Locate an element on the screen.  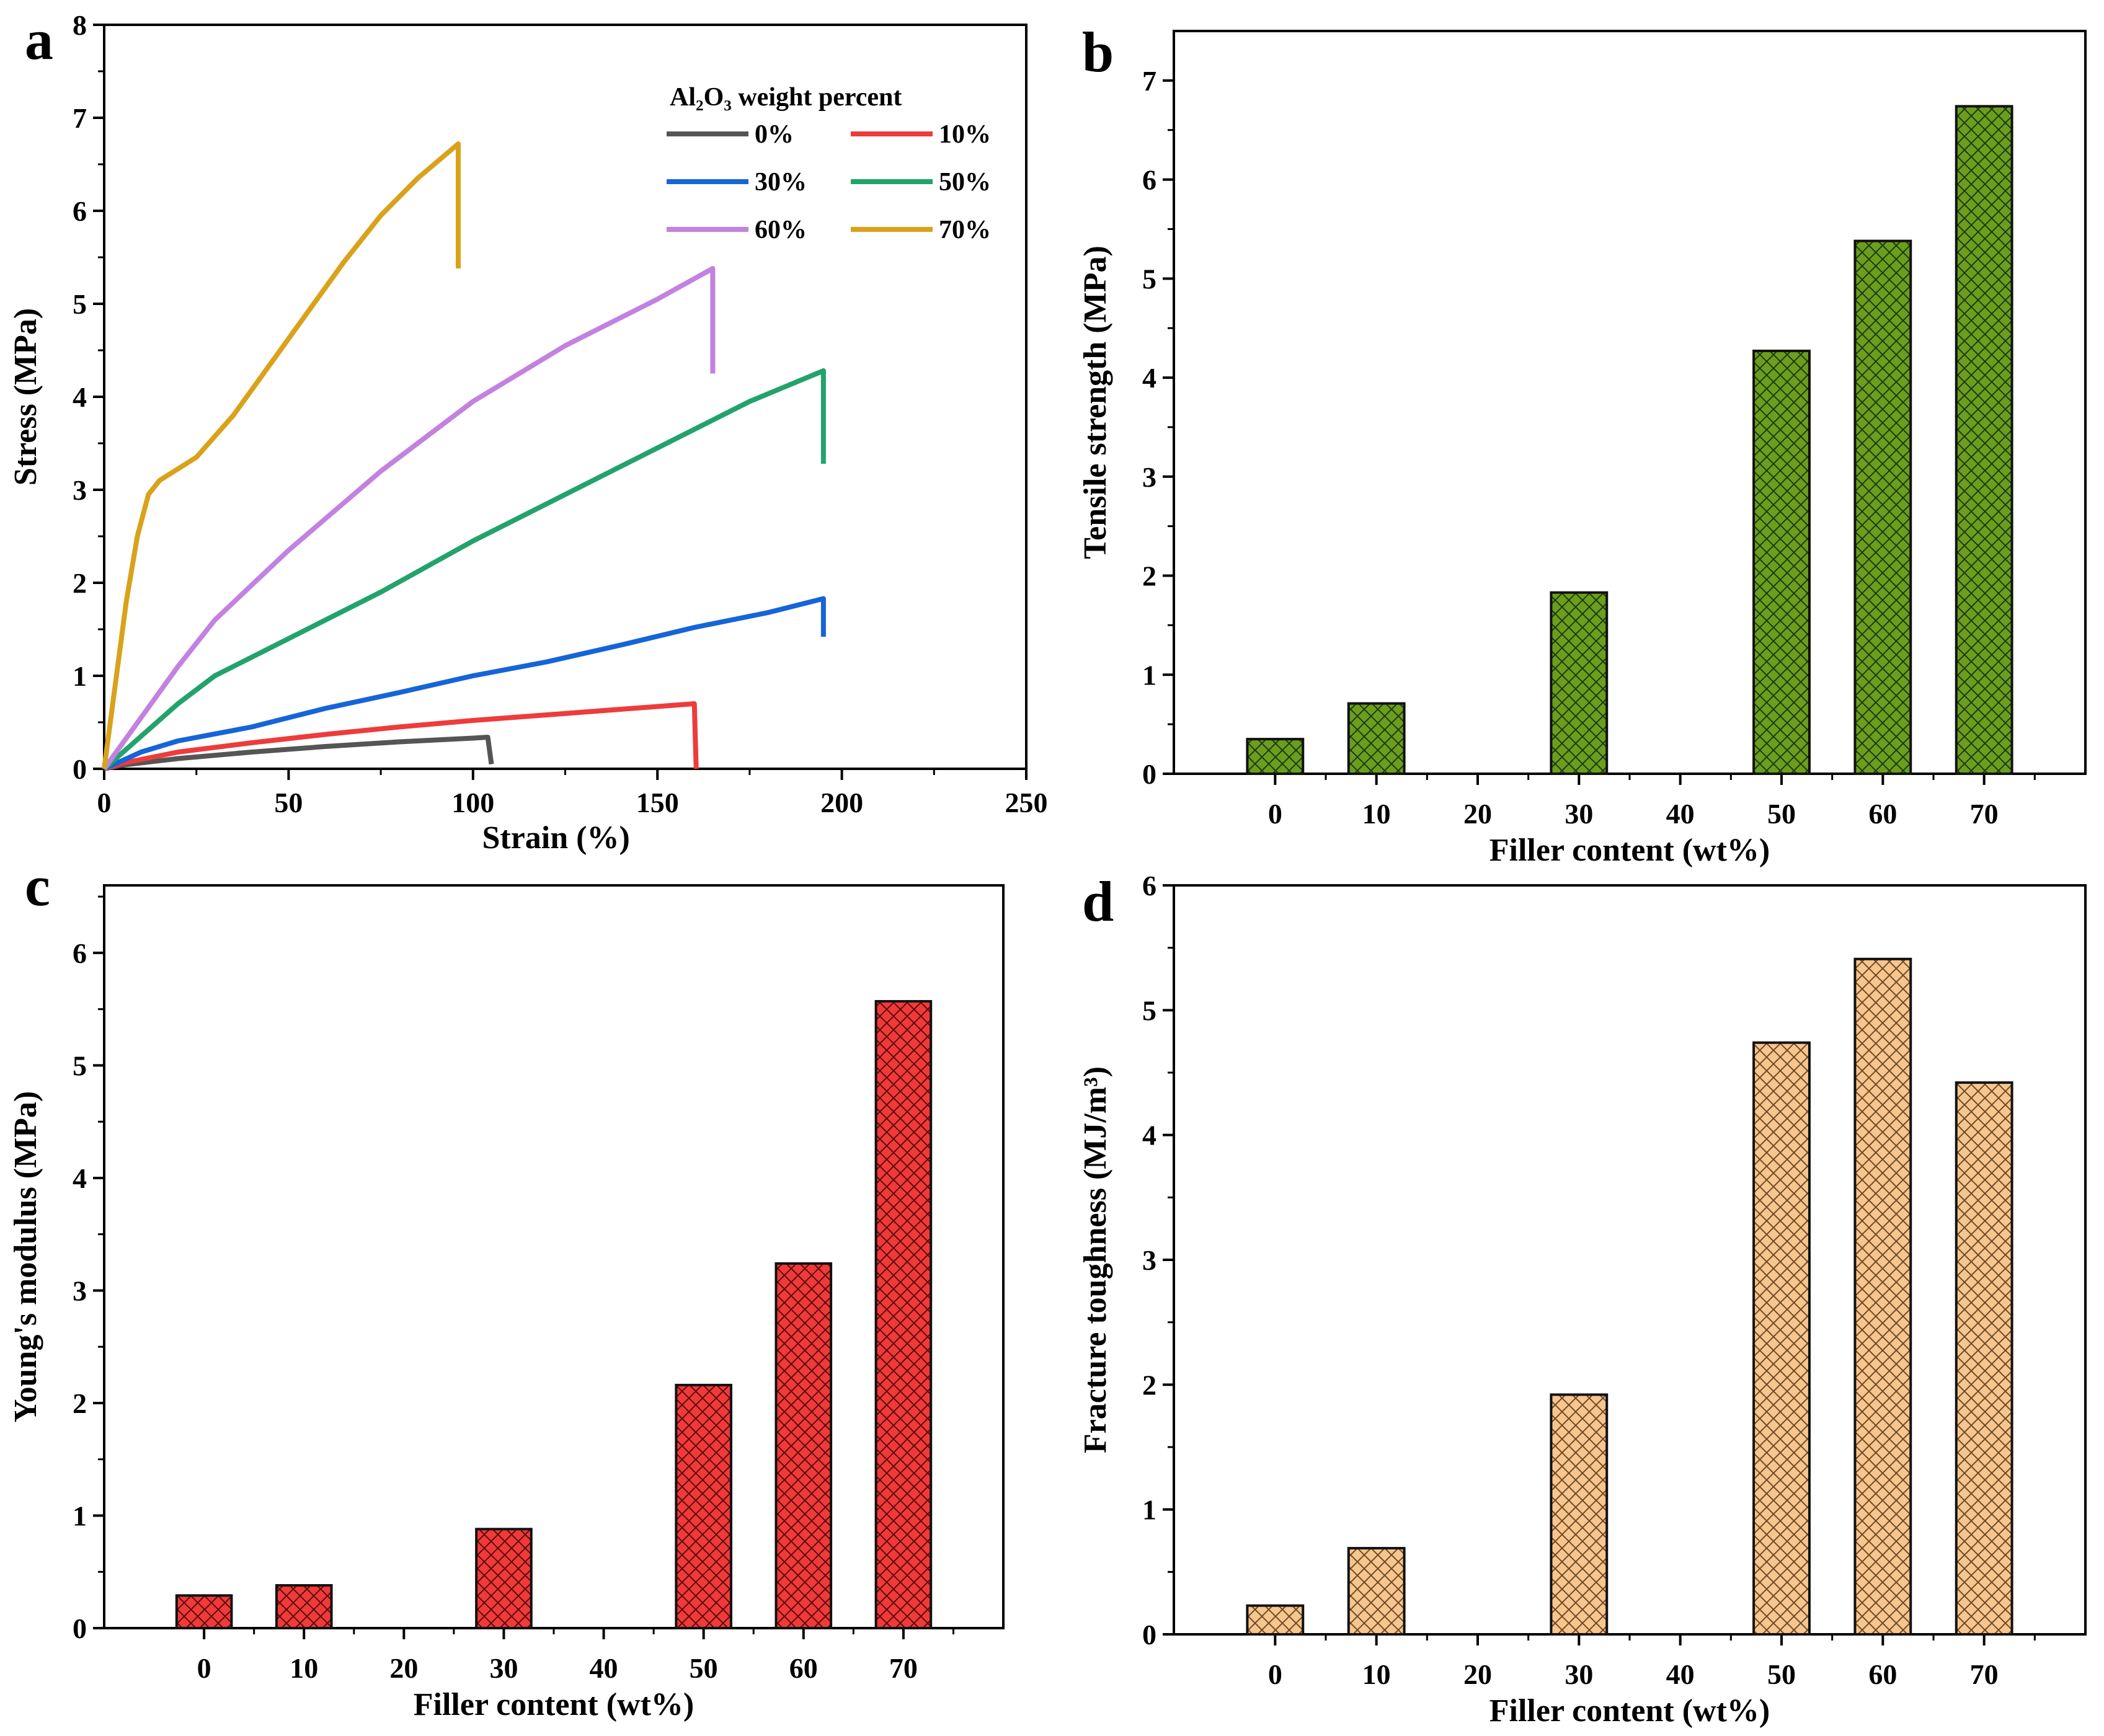
y-axis-title: Tensile strength (MPa) is located at coordinates (1095, 402).